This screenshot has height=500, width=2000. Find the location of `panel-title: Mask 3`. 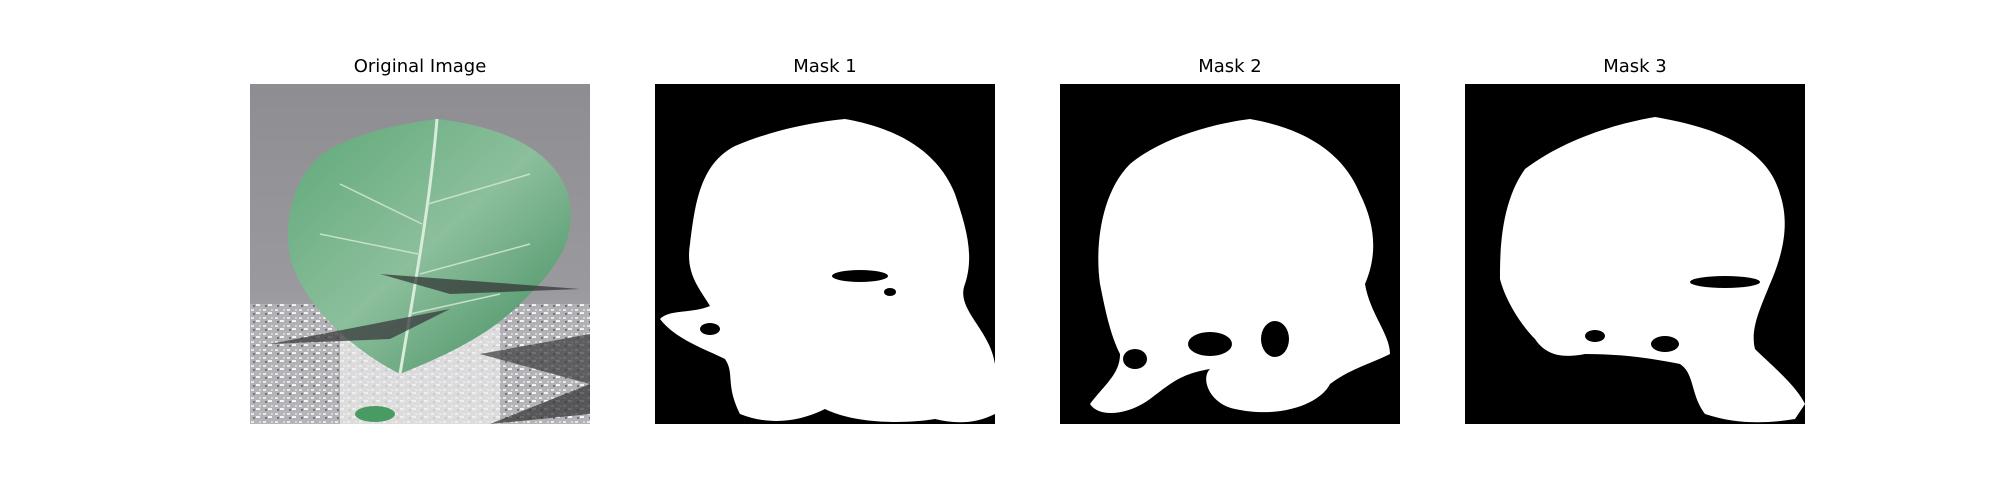

panel-title: Mask 3 is located at coordinates (1635, 66).